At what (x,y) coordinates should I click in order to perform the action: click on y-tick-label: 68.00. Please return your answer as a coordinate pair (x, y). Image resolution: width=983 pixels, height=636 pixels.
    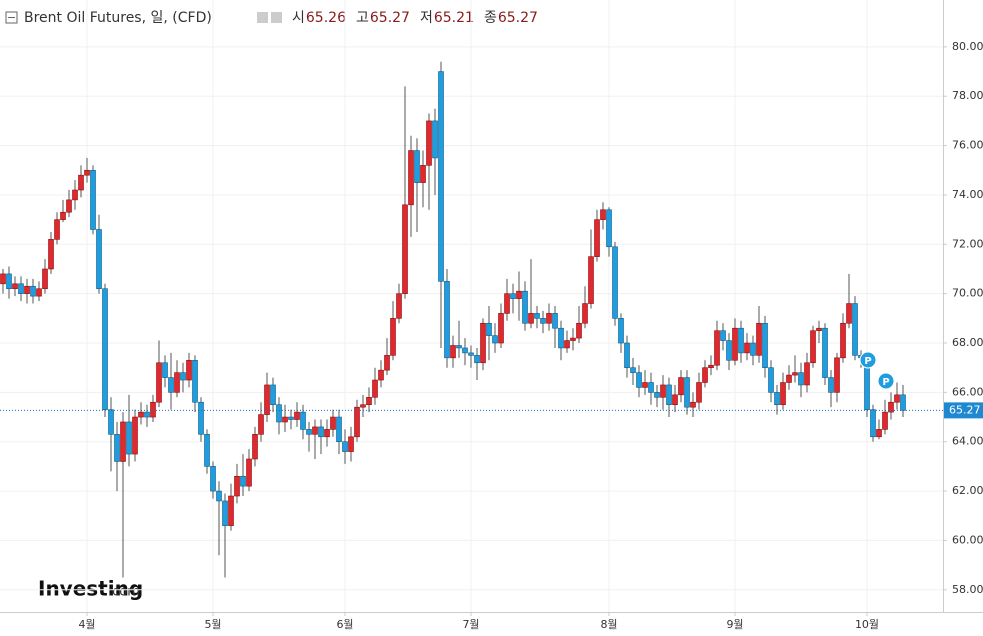
    Looking at the image, I should click on (967, 342).